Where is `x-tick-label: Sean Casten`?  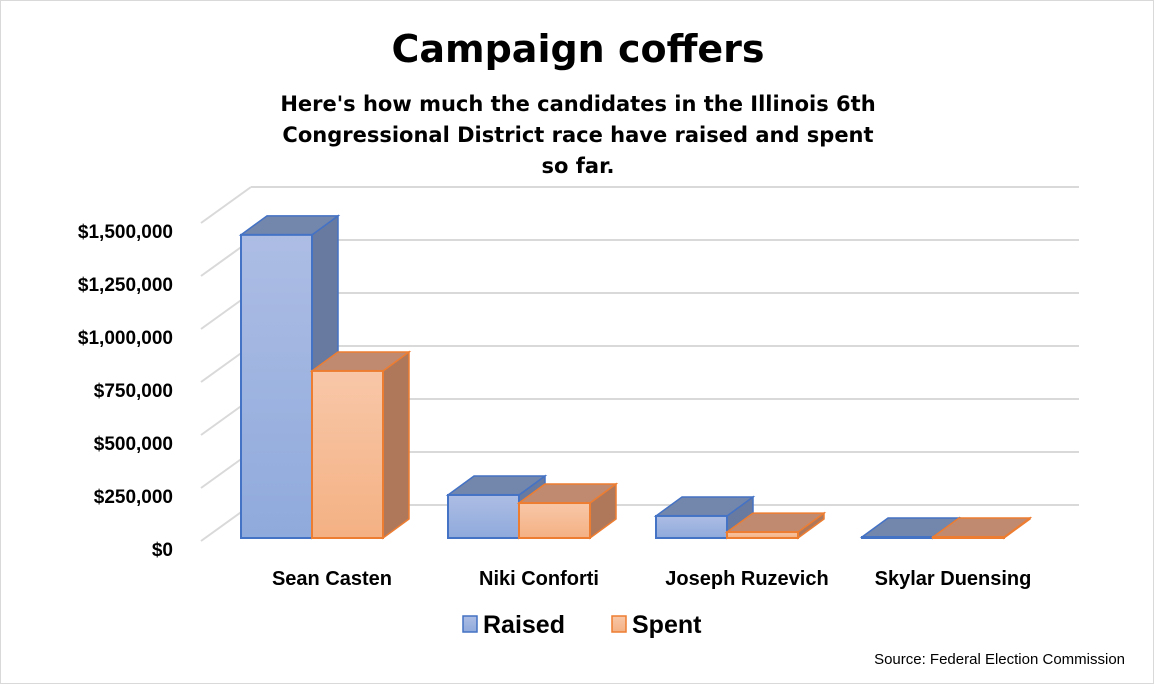
x-tick-label: Sean Casten is located at coordinates (332, 579).